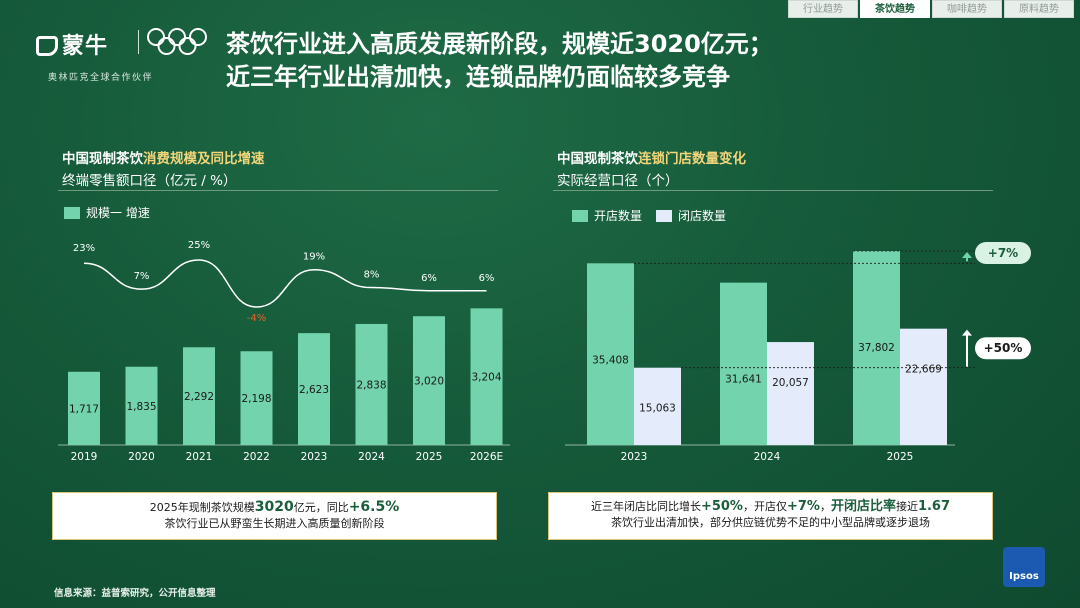  I want to click on bar-open-2023, so click(610, 354).